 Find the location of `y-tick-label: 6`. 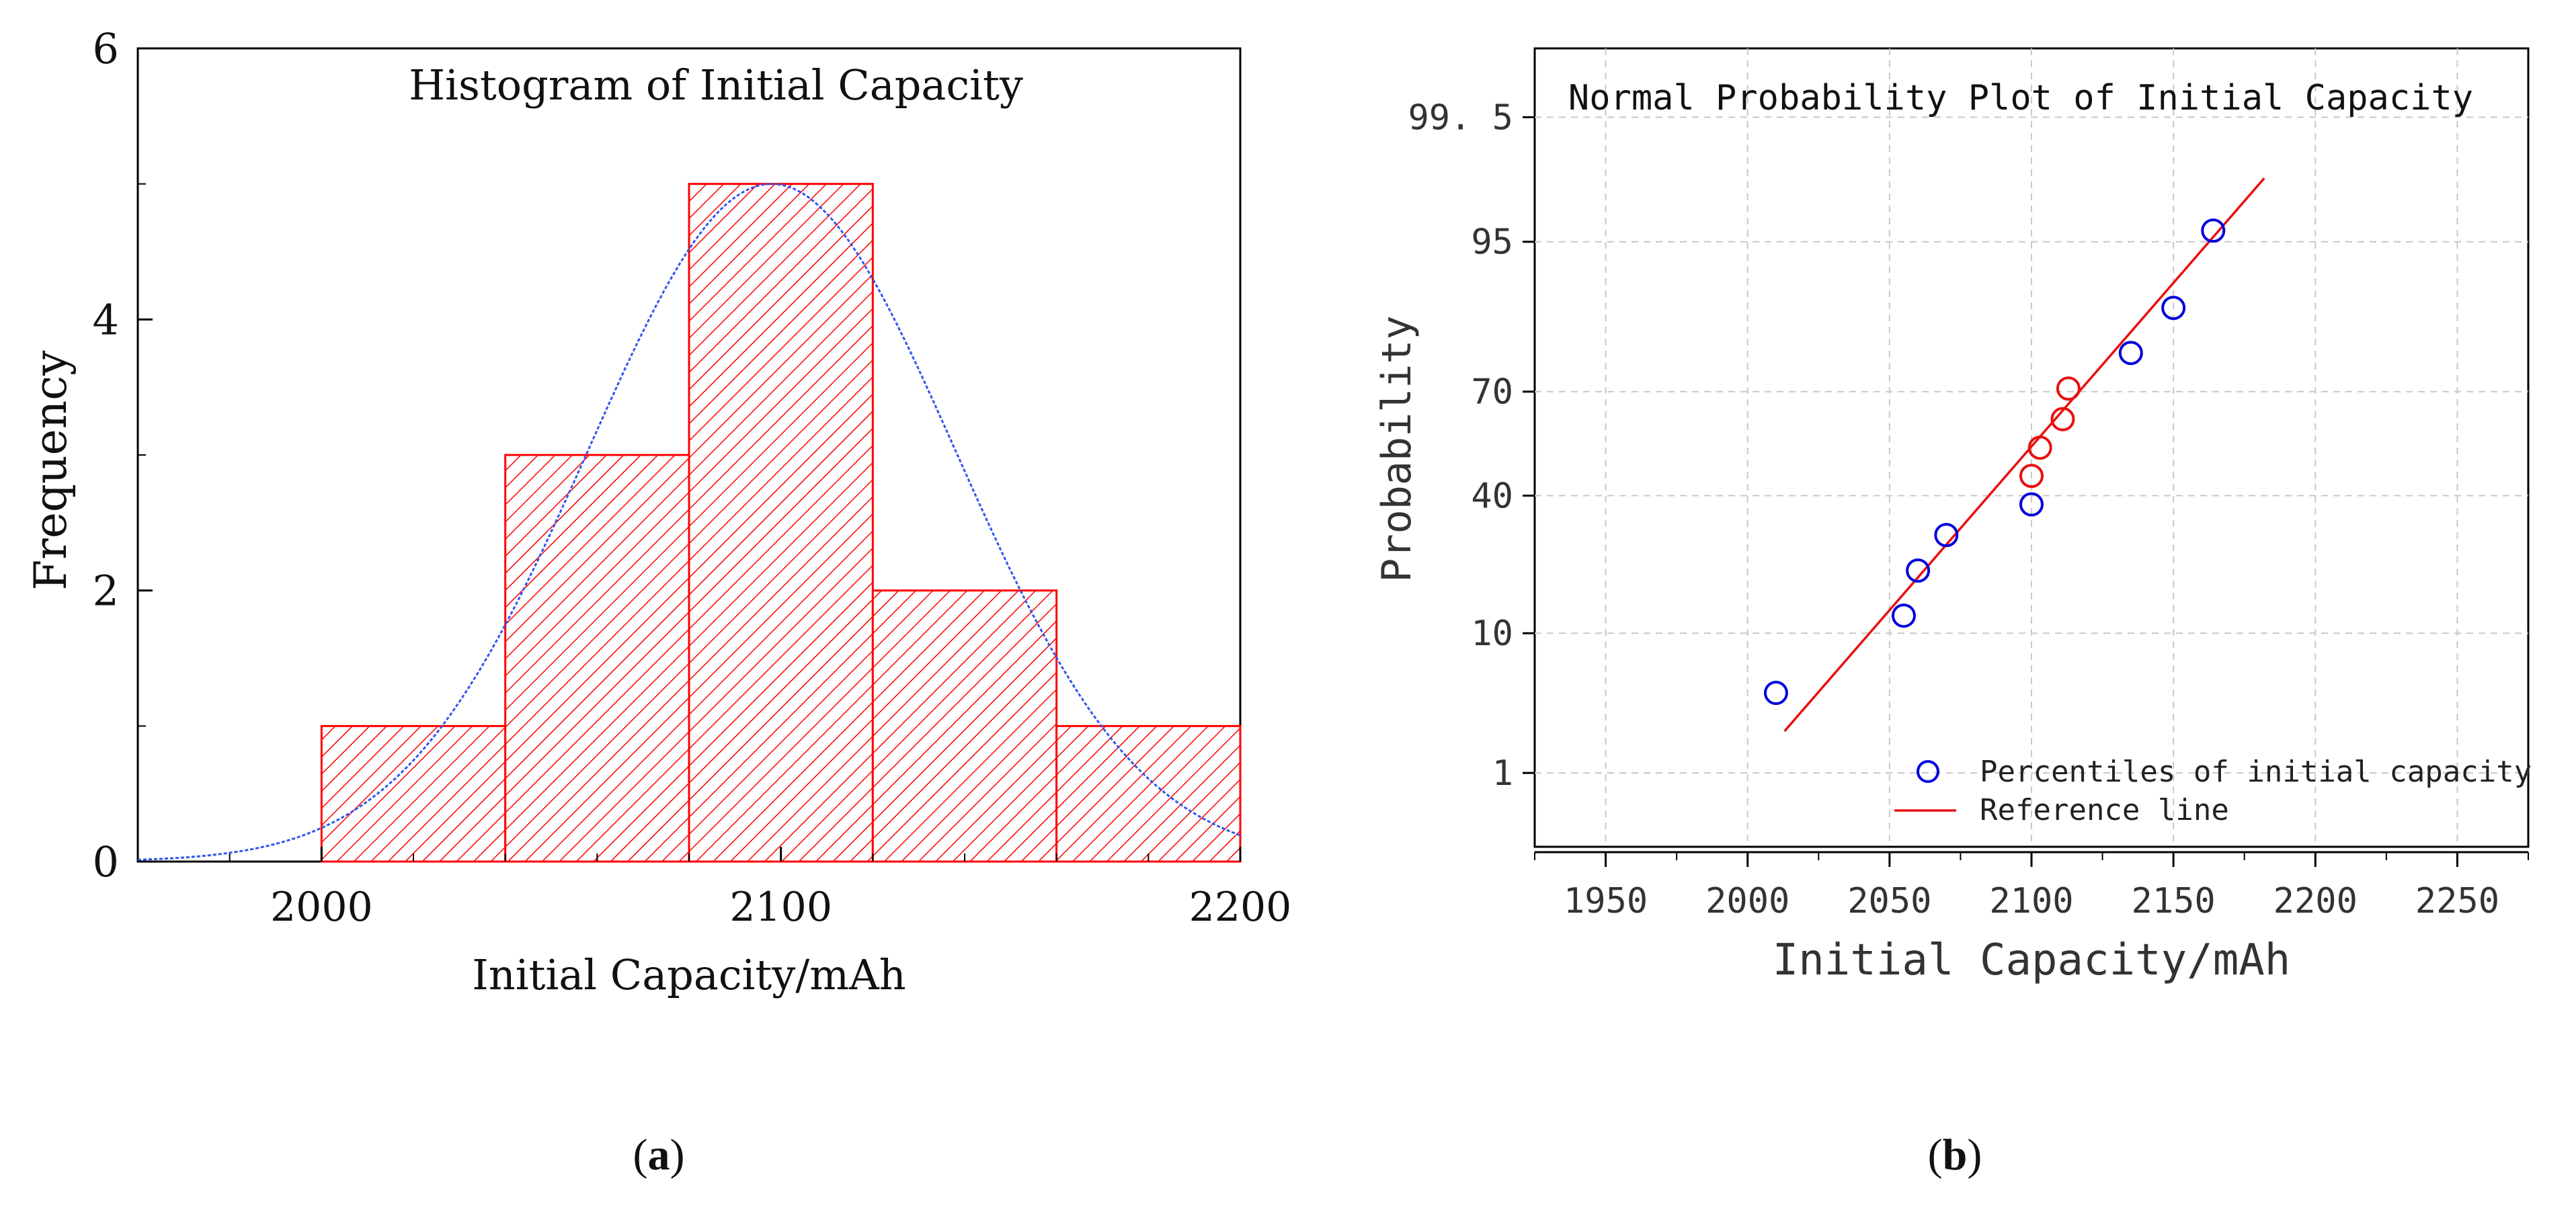

y-tick-label: 6 is located at coordinates (106, 48).